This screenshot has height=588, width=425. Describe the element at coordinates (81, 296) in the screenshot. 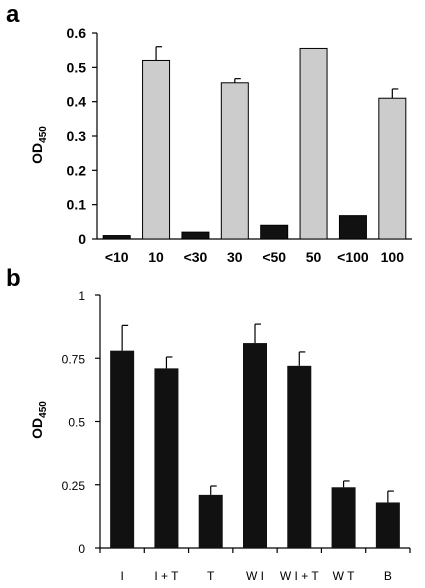

I see `y-tick-label: 1` at that location.